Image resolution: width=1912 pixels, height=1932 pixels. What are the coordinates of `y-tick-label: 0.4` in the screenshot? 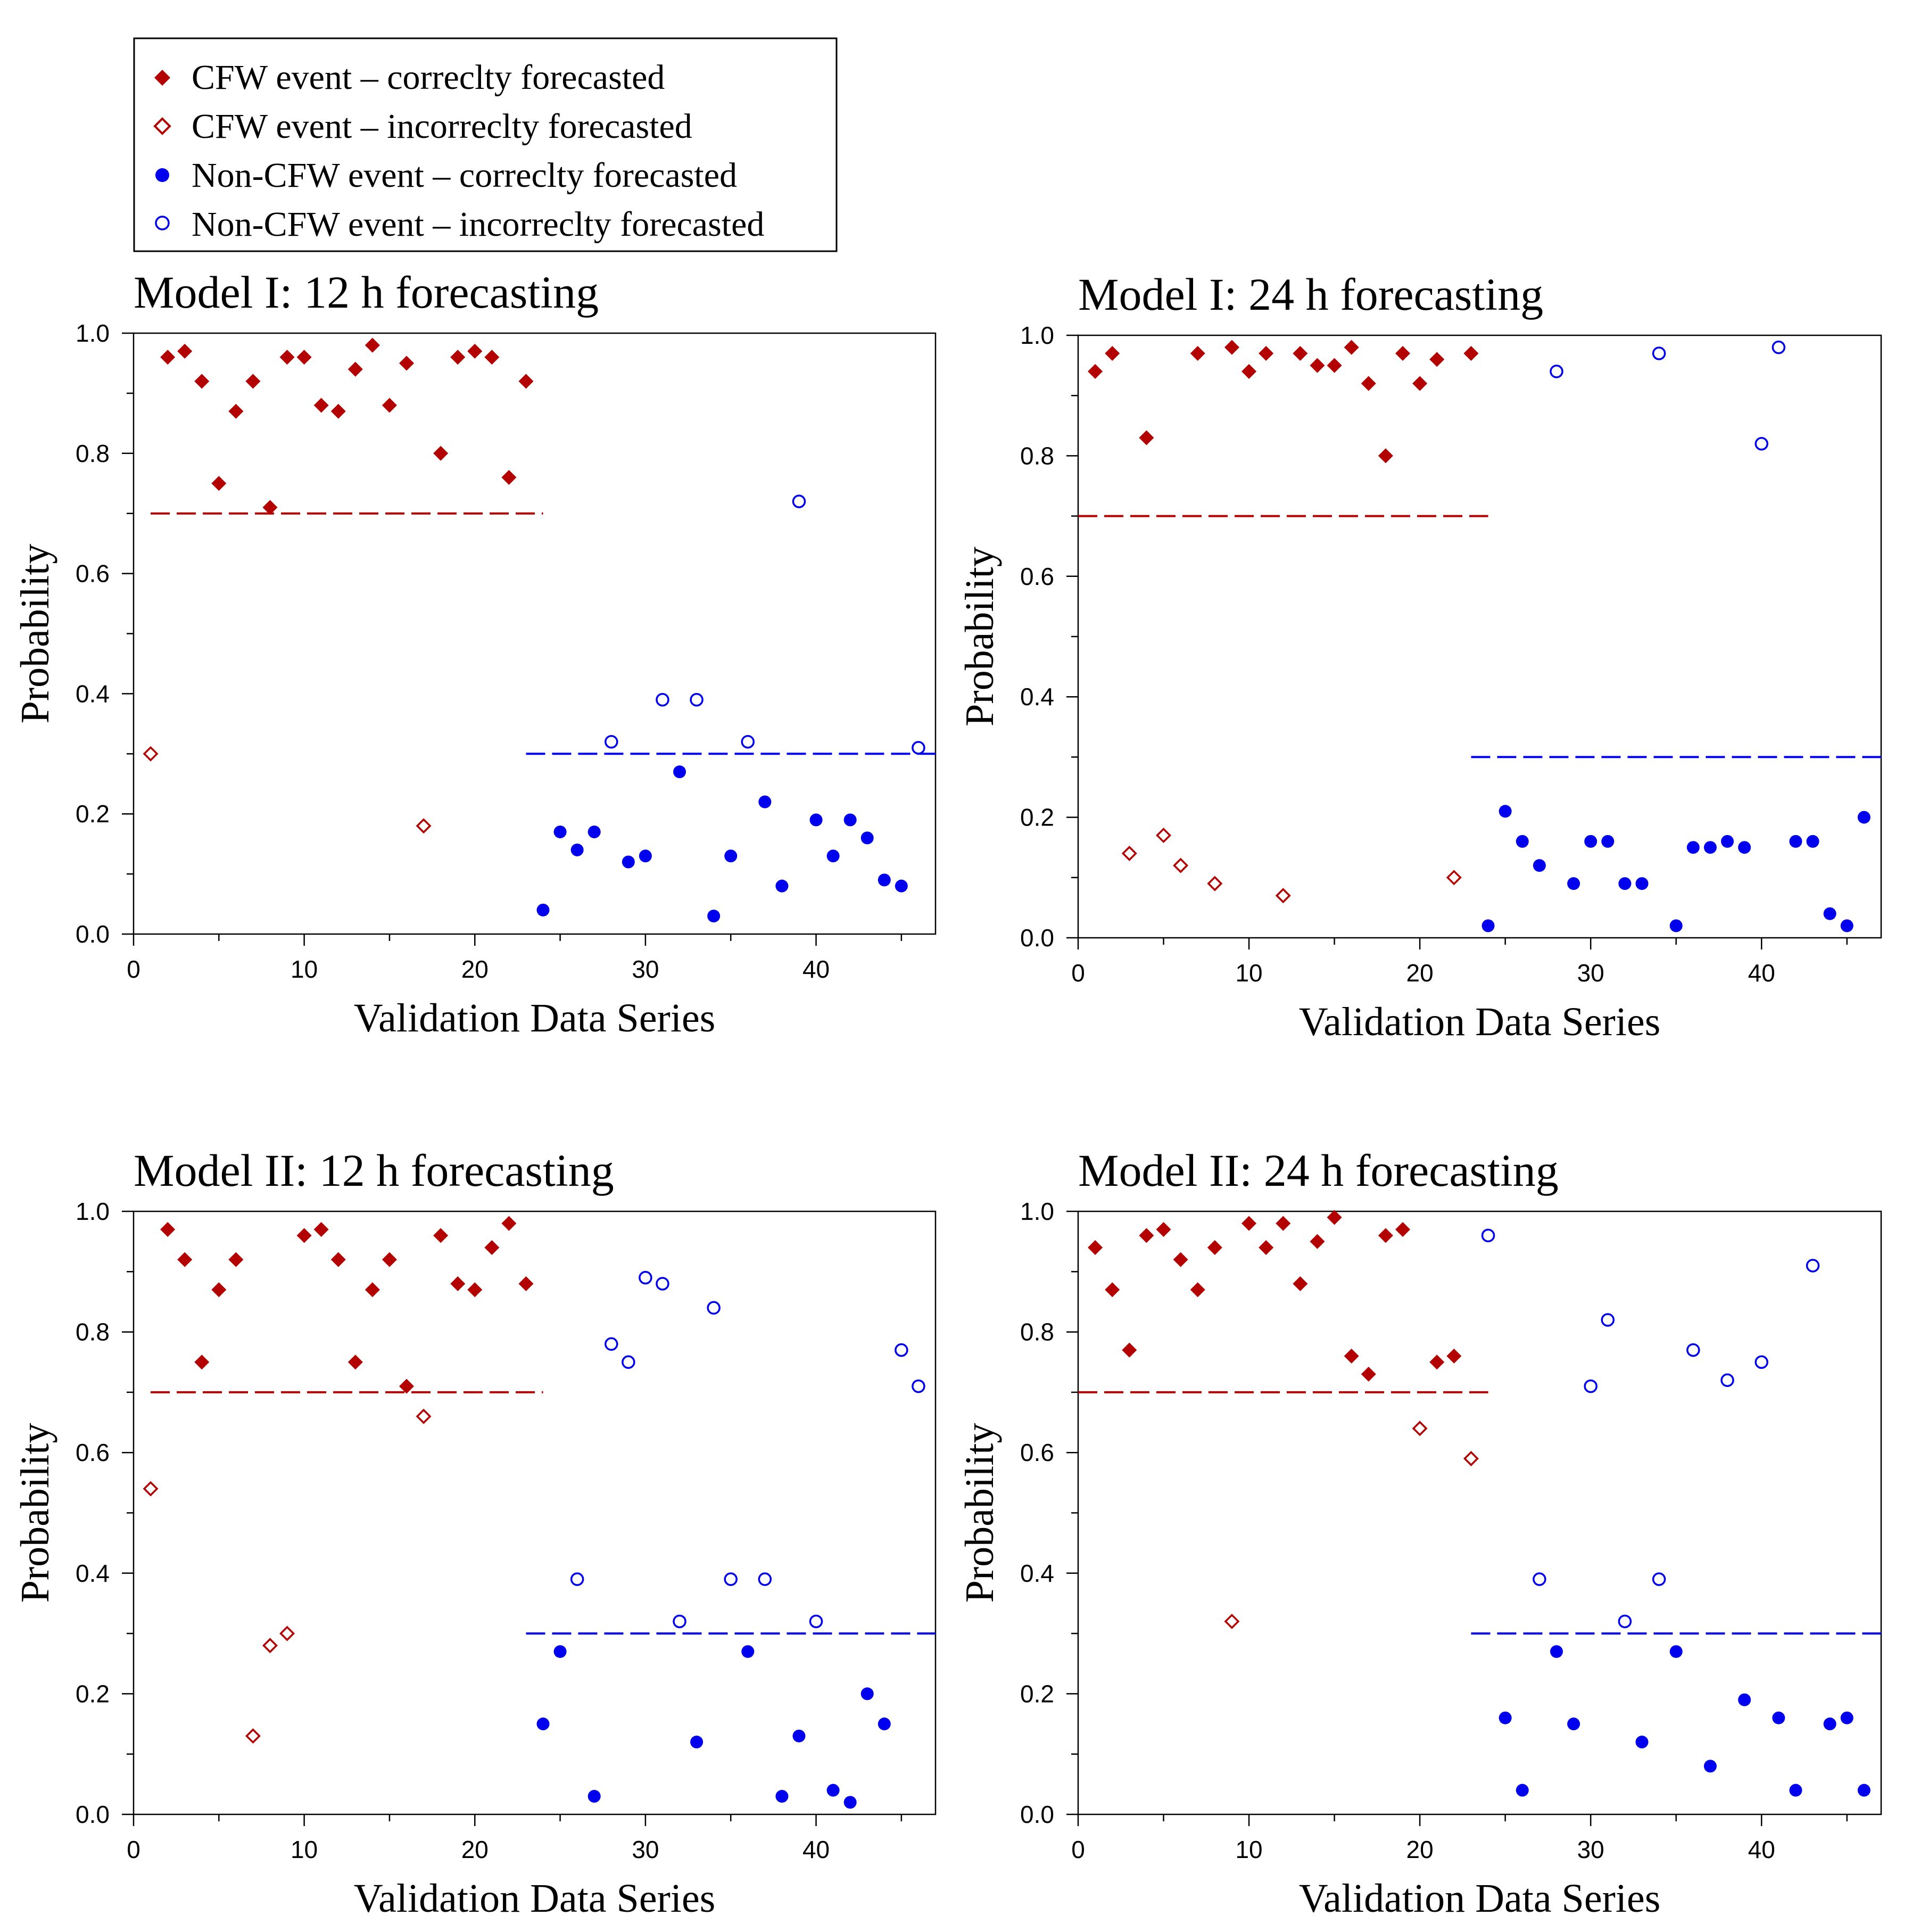 It's located at (1037, 1573).